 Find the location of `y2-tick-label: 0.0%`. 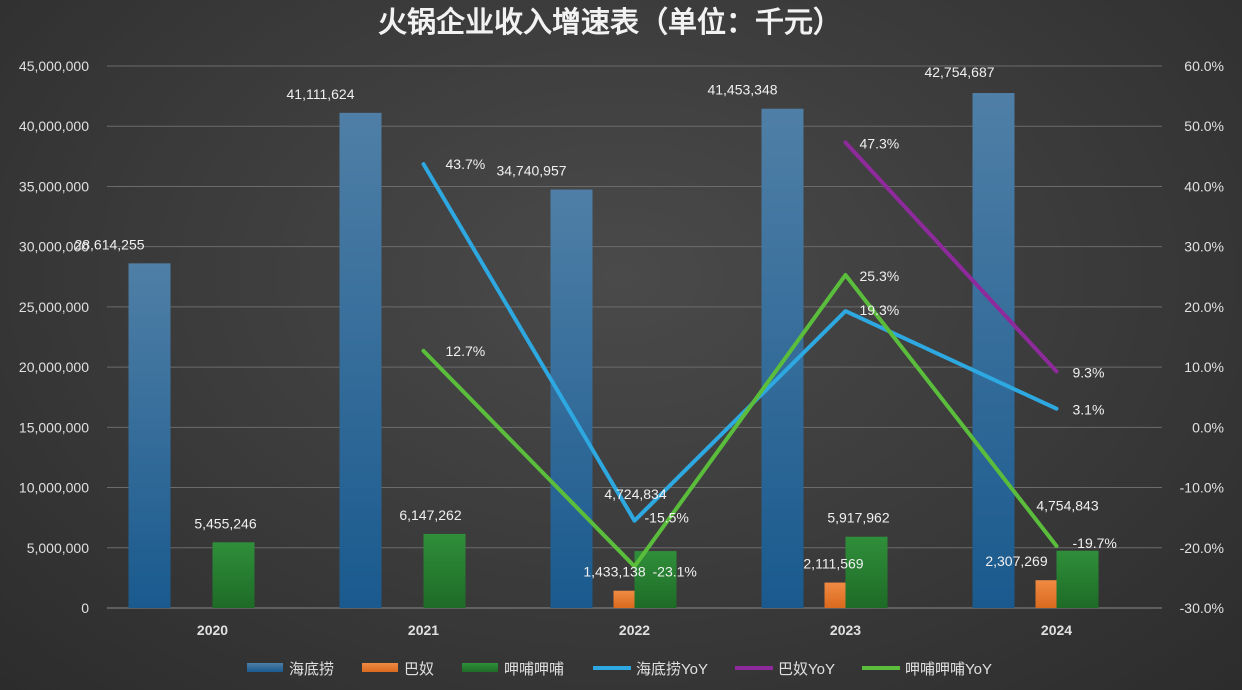

y2-tick-label: 0.0% is located at coordinates (1208, 427).